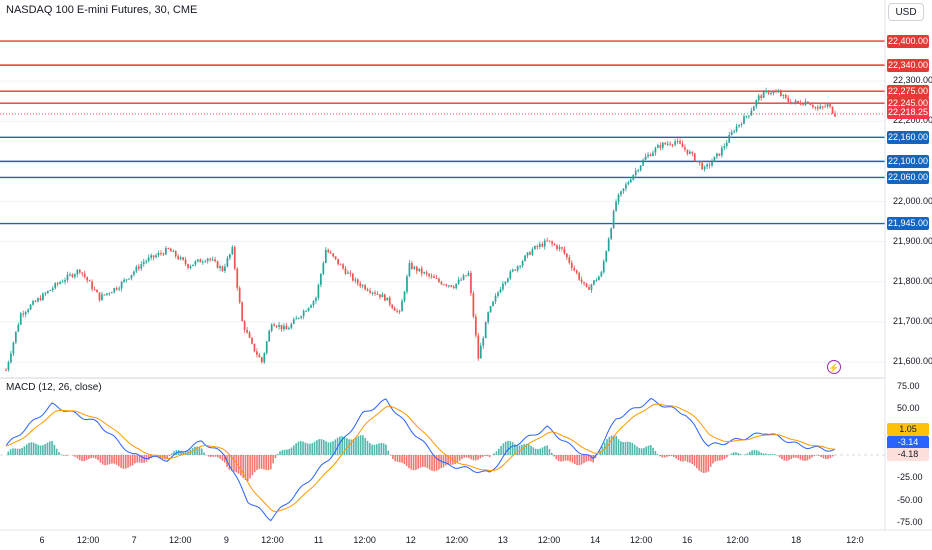  Describe the element at coordinates (102, 10) in the screenshot. I see `symbol-title: NASDAQ 100 E-mini Futures, 30, CME` at that location.